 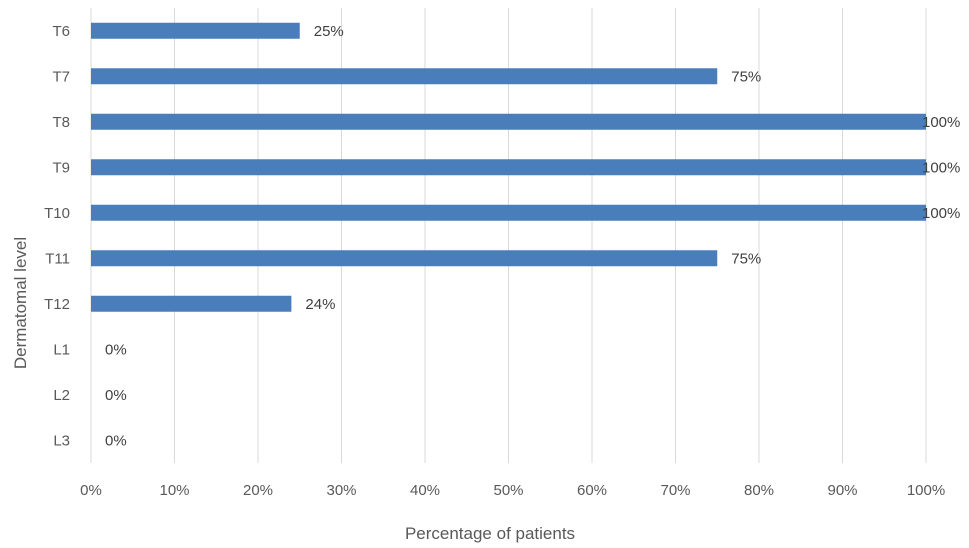 What do you see at coordinates (592, 490) in the screenshot?
I see `x-tick-label: 60%` at bounding box center [592, 490].